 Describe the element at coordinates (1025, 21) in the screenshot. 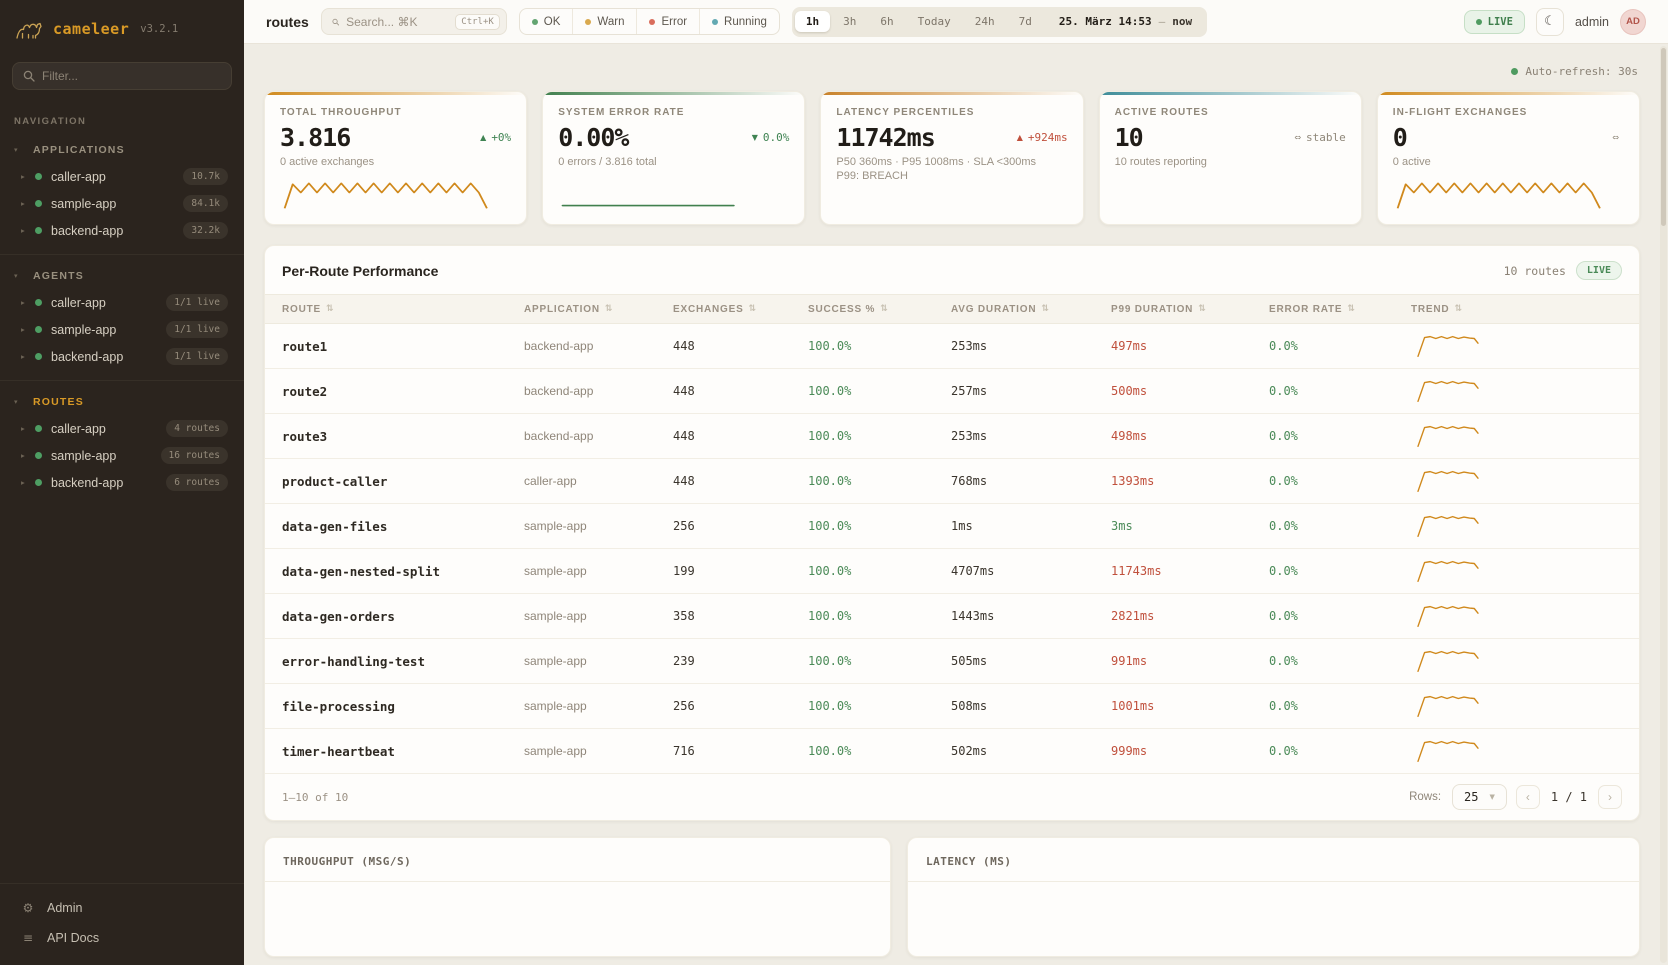

I see `time-range-7d: 7d` at that location.